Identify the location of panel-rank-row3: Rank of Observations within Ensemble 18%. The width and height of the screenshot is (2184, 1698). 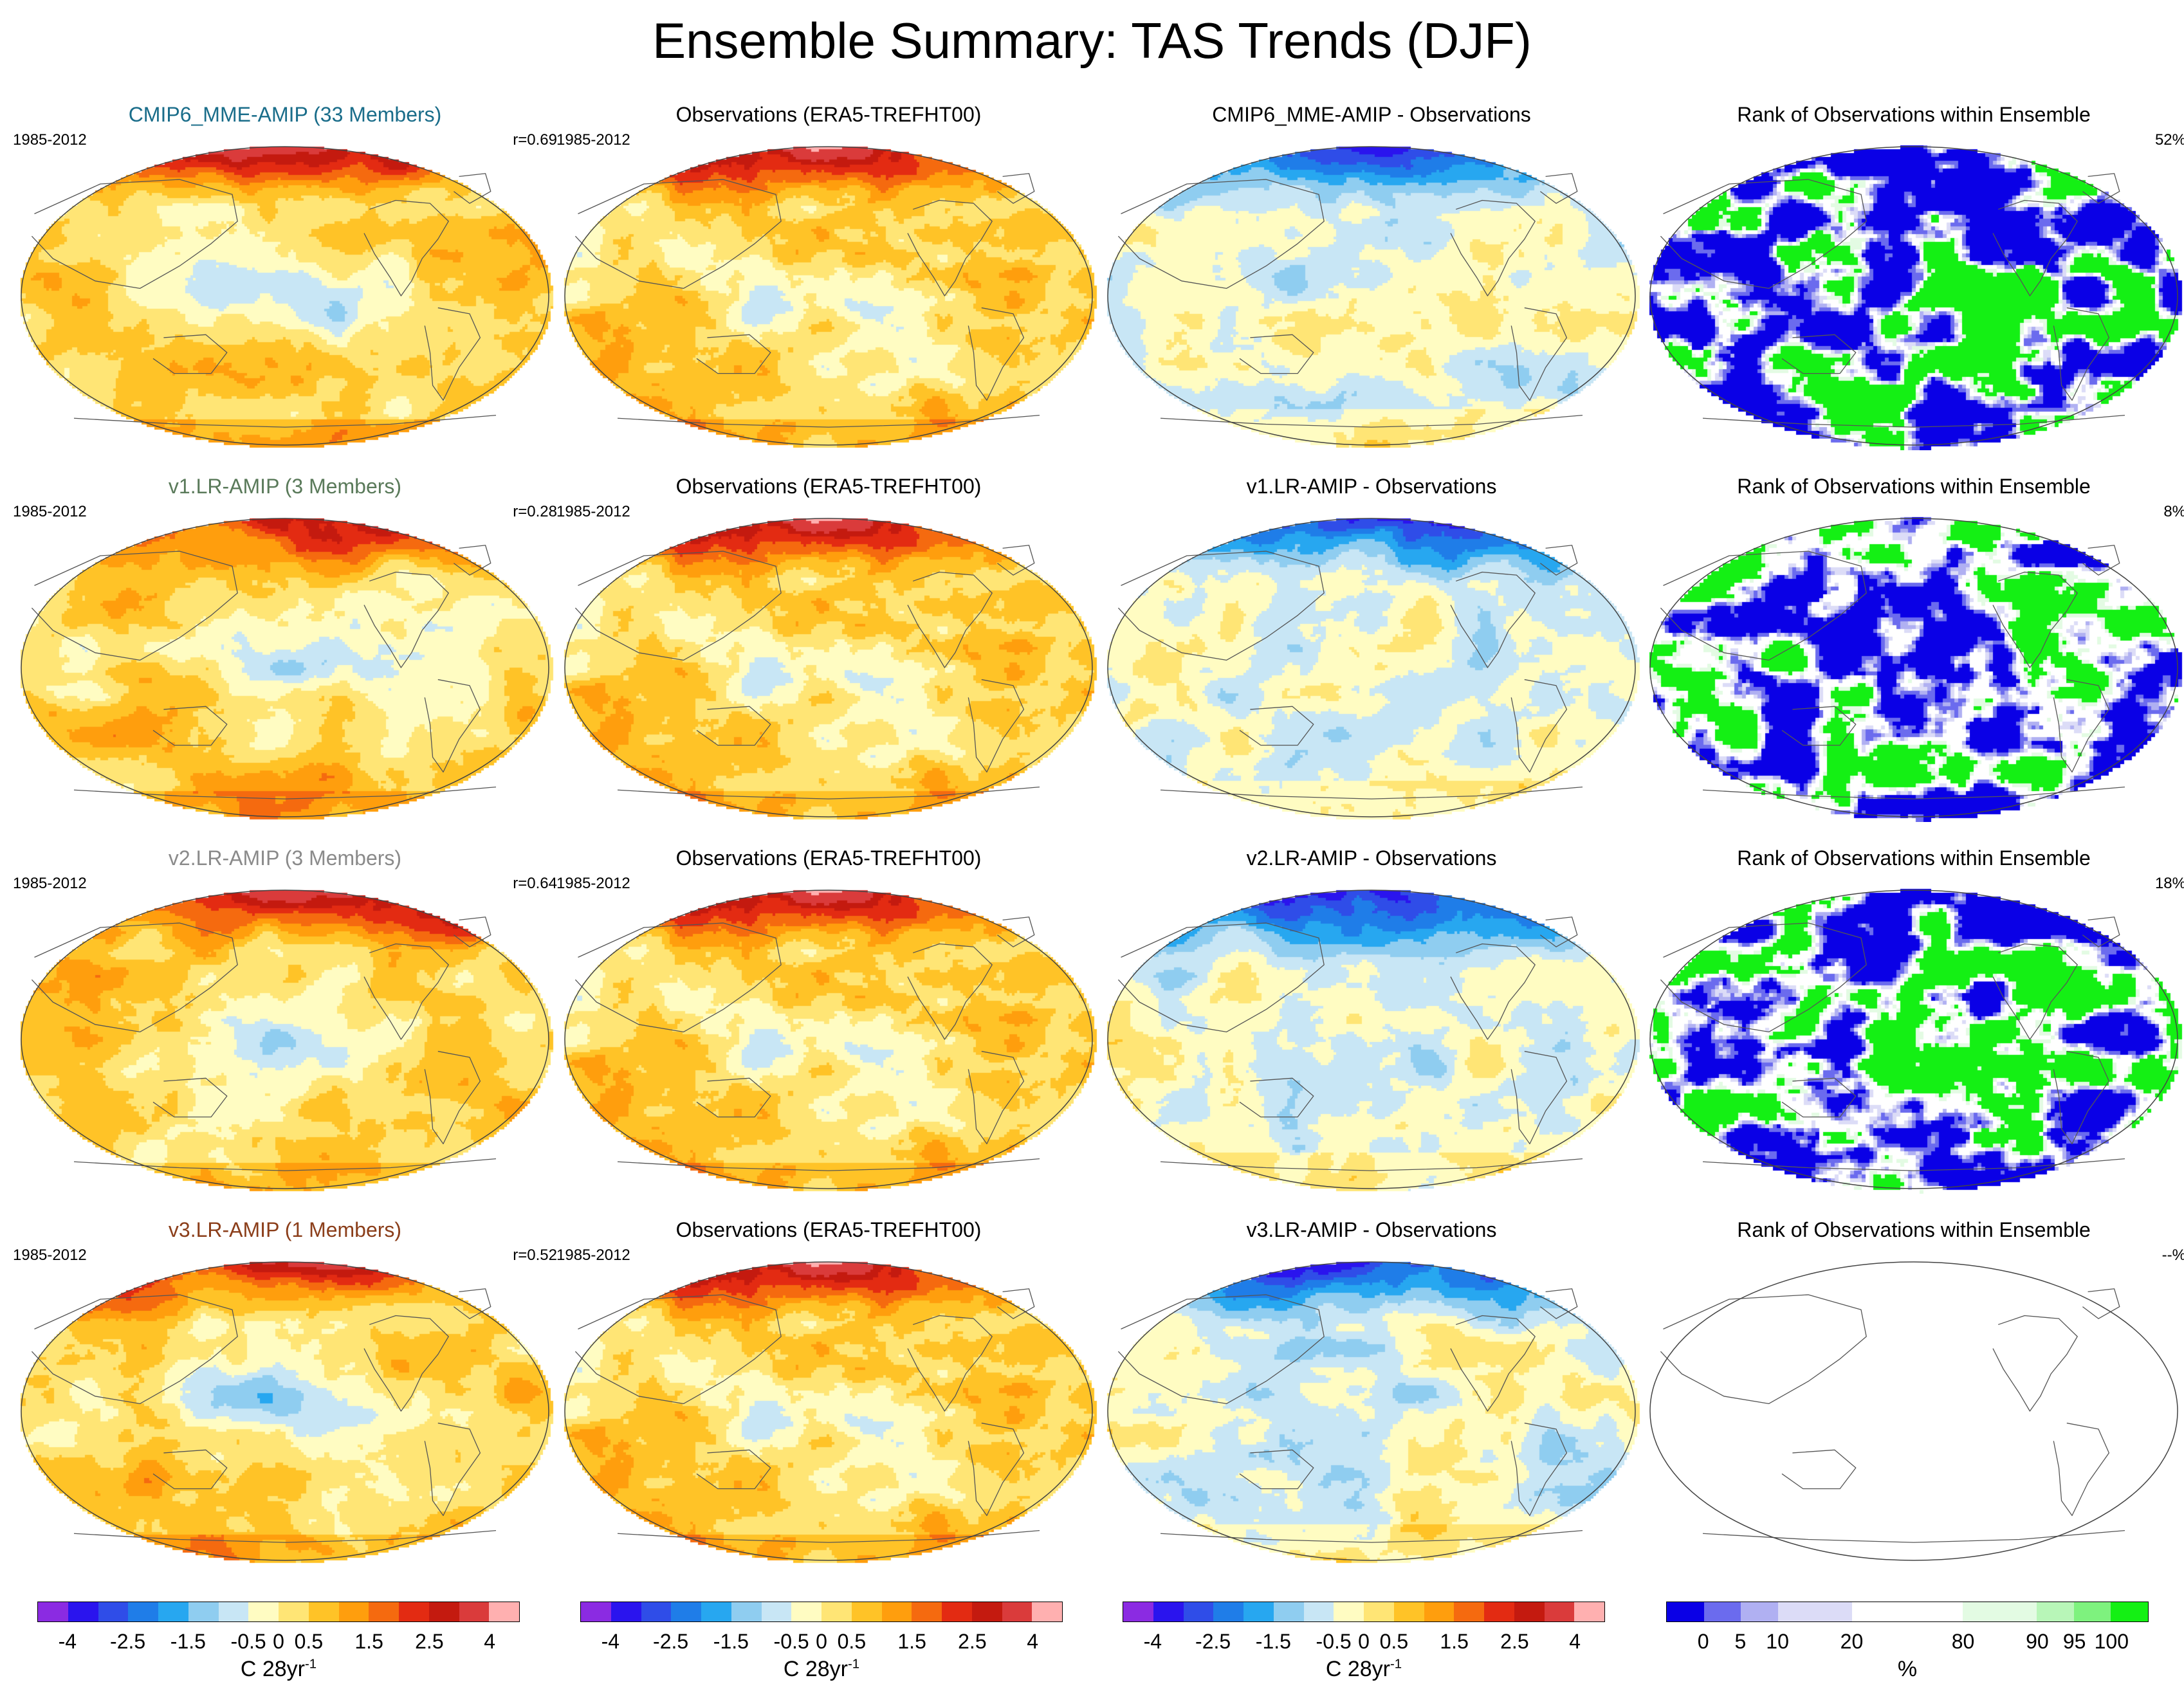
(1913, 1020).